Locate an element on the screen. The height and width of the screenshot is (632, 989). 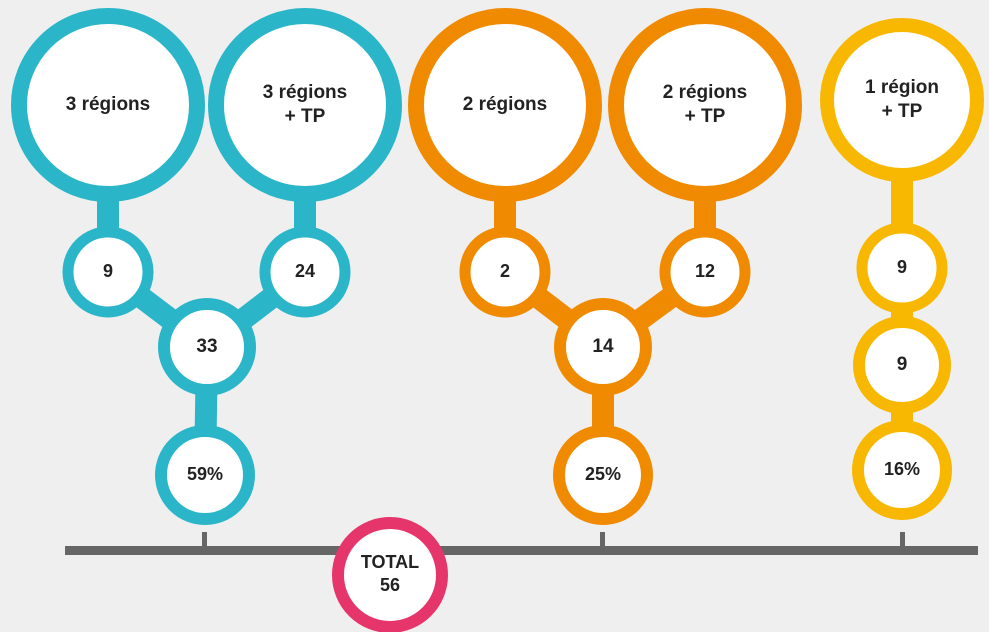
count-label: 2 is located at coordinates (505, 271).